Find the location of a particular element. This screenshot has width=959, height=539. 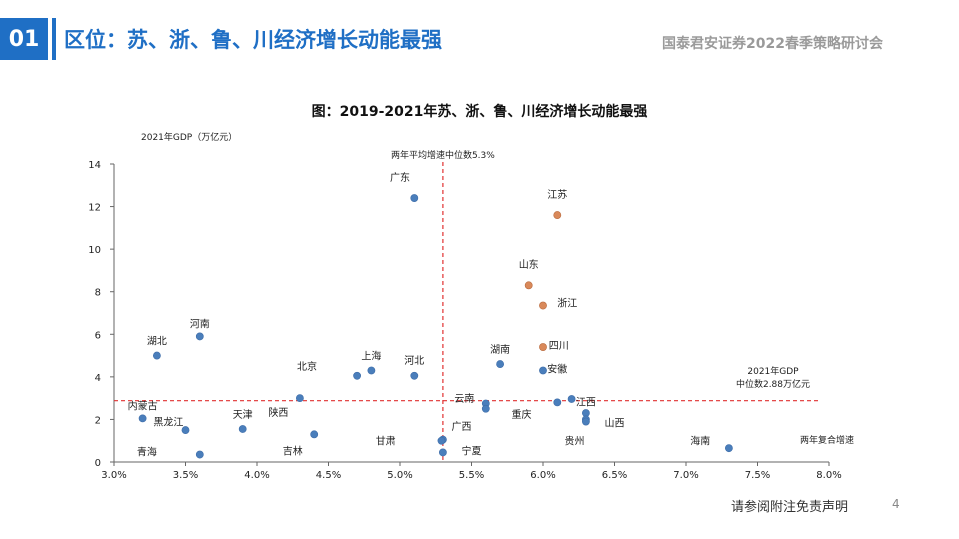

point-label-北京: 北京 is located at coordinates (307, 366).